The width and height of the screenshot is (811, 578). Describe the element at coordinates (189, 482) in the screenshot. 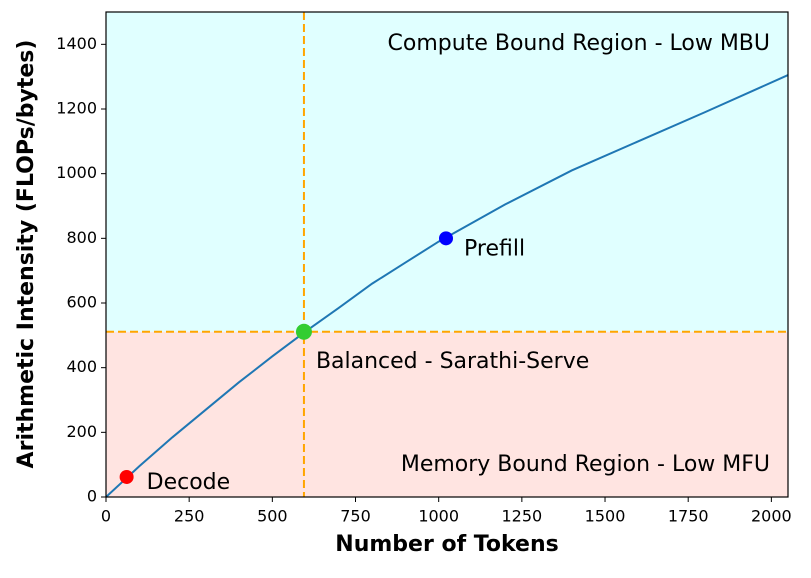

I see `point-label: Decode` at that location.